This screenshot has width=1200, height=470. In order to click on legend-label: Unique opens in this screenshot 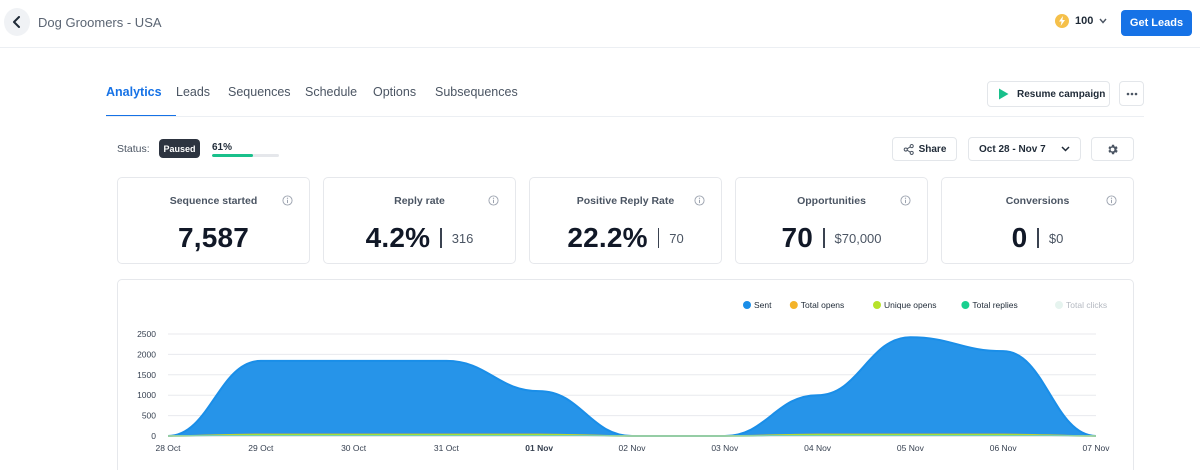, I will do `click(910, 305)`.